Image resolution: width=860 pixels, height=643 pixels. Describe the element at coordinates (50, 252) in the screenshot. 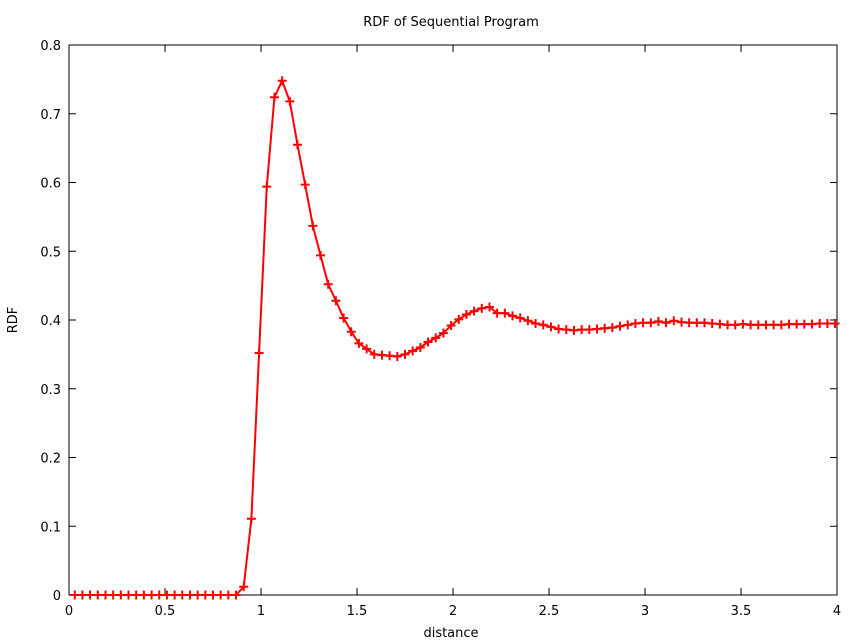

I see `y-tick-label: 0.5` at that location.